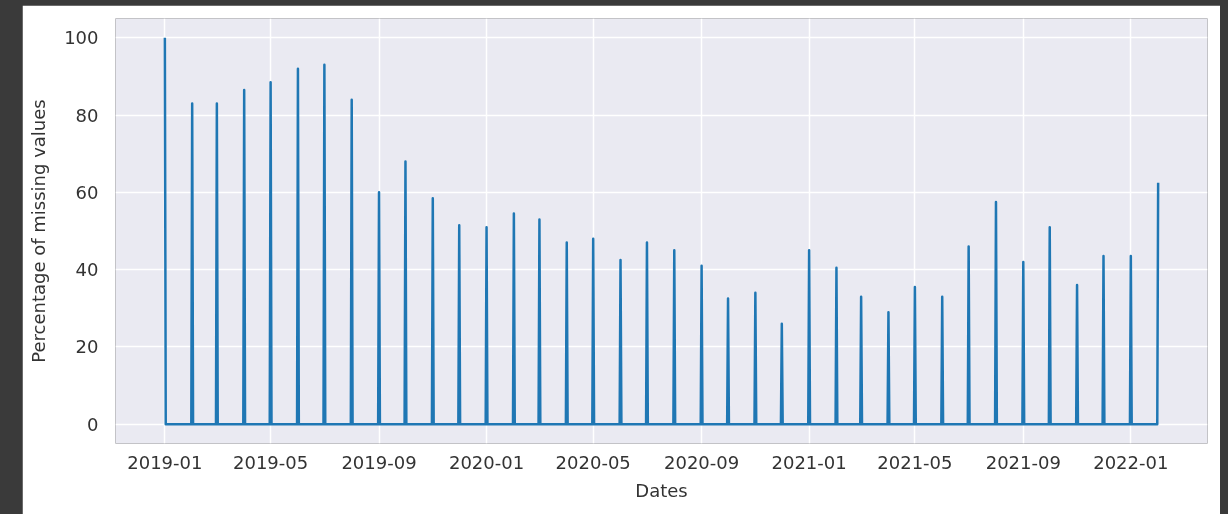 Image resolution: width=1228 pixels, height=514 pixels. Describe the element at coordinates (702, 462) in the screenshot. I see `x-tick-label: 2020-09` at that location.